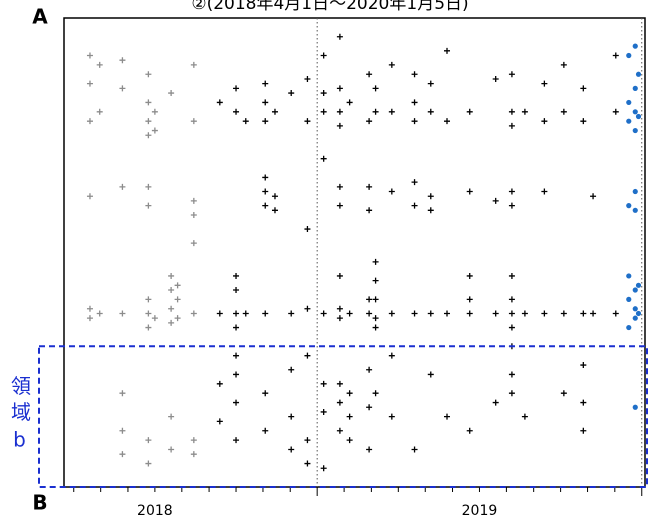 The height and width of the screenshot is (525, 649). Describe the element at coordinates (480, 511) in the screenshot. I see `x-tick-label: 2019` at that location.